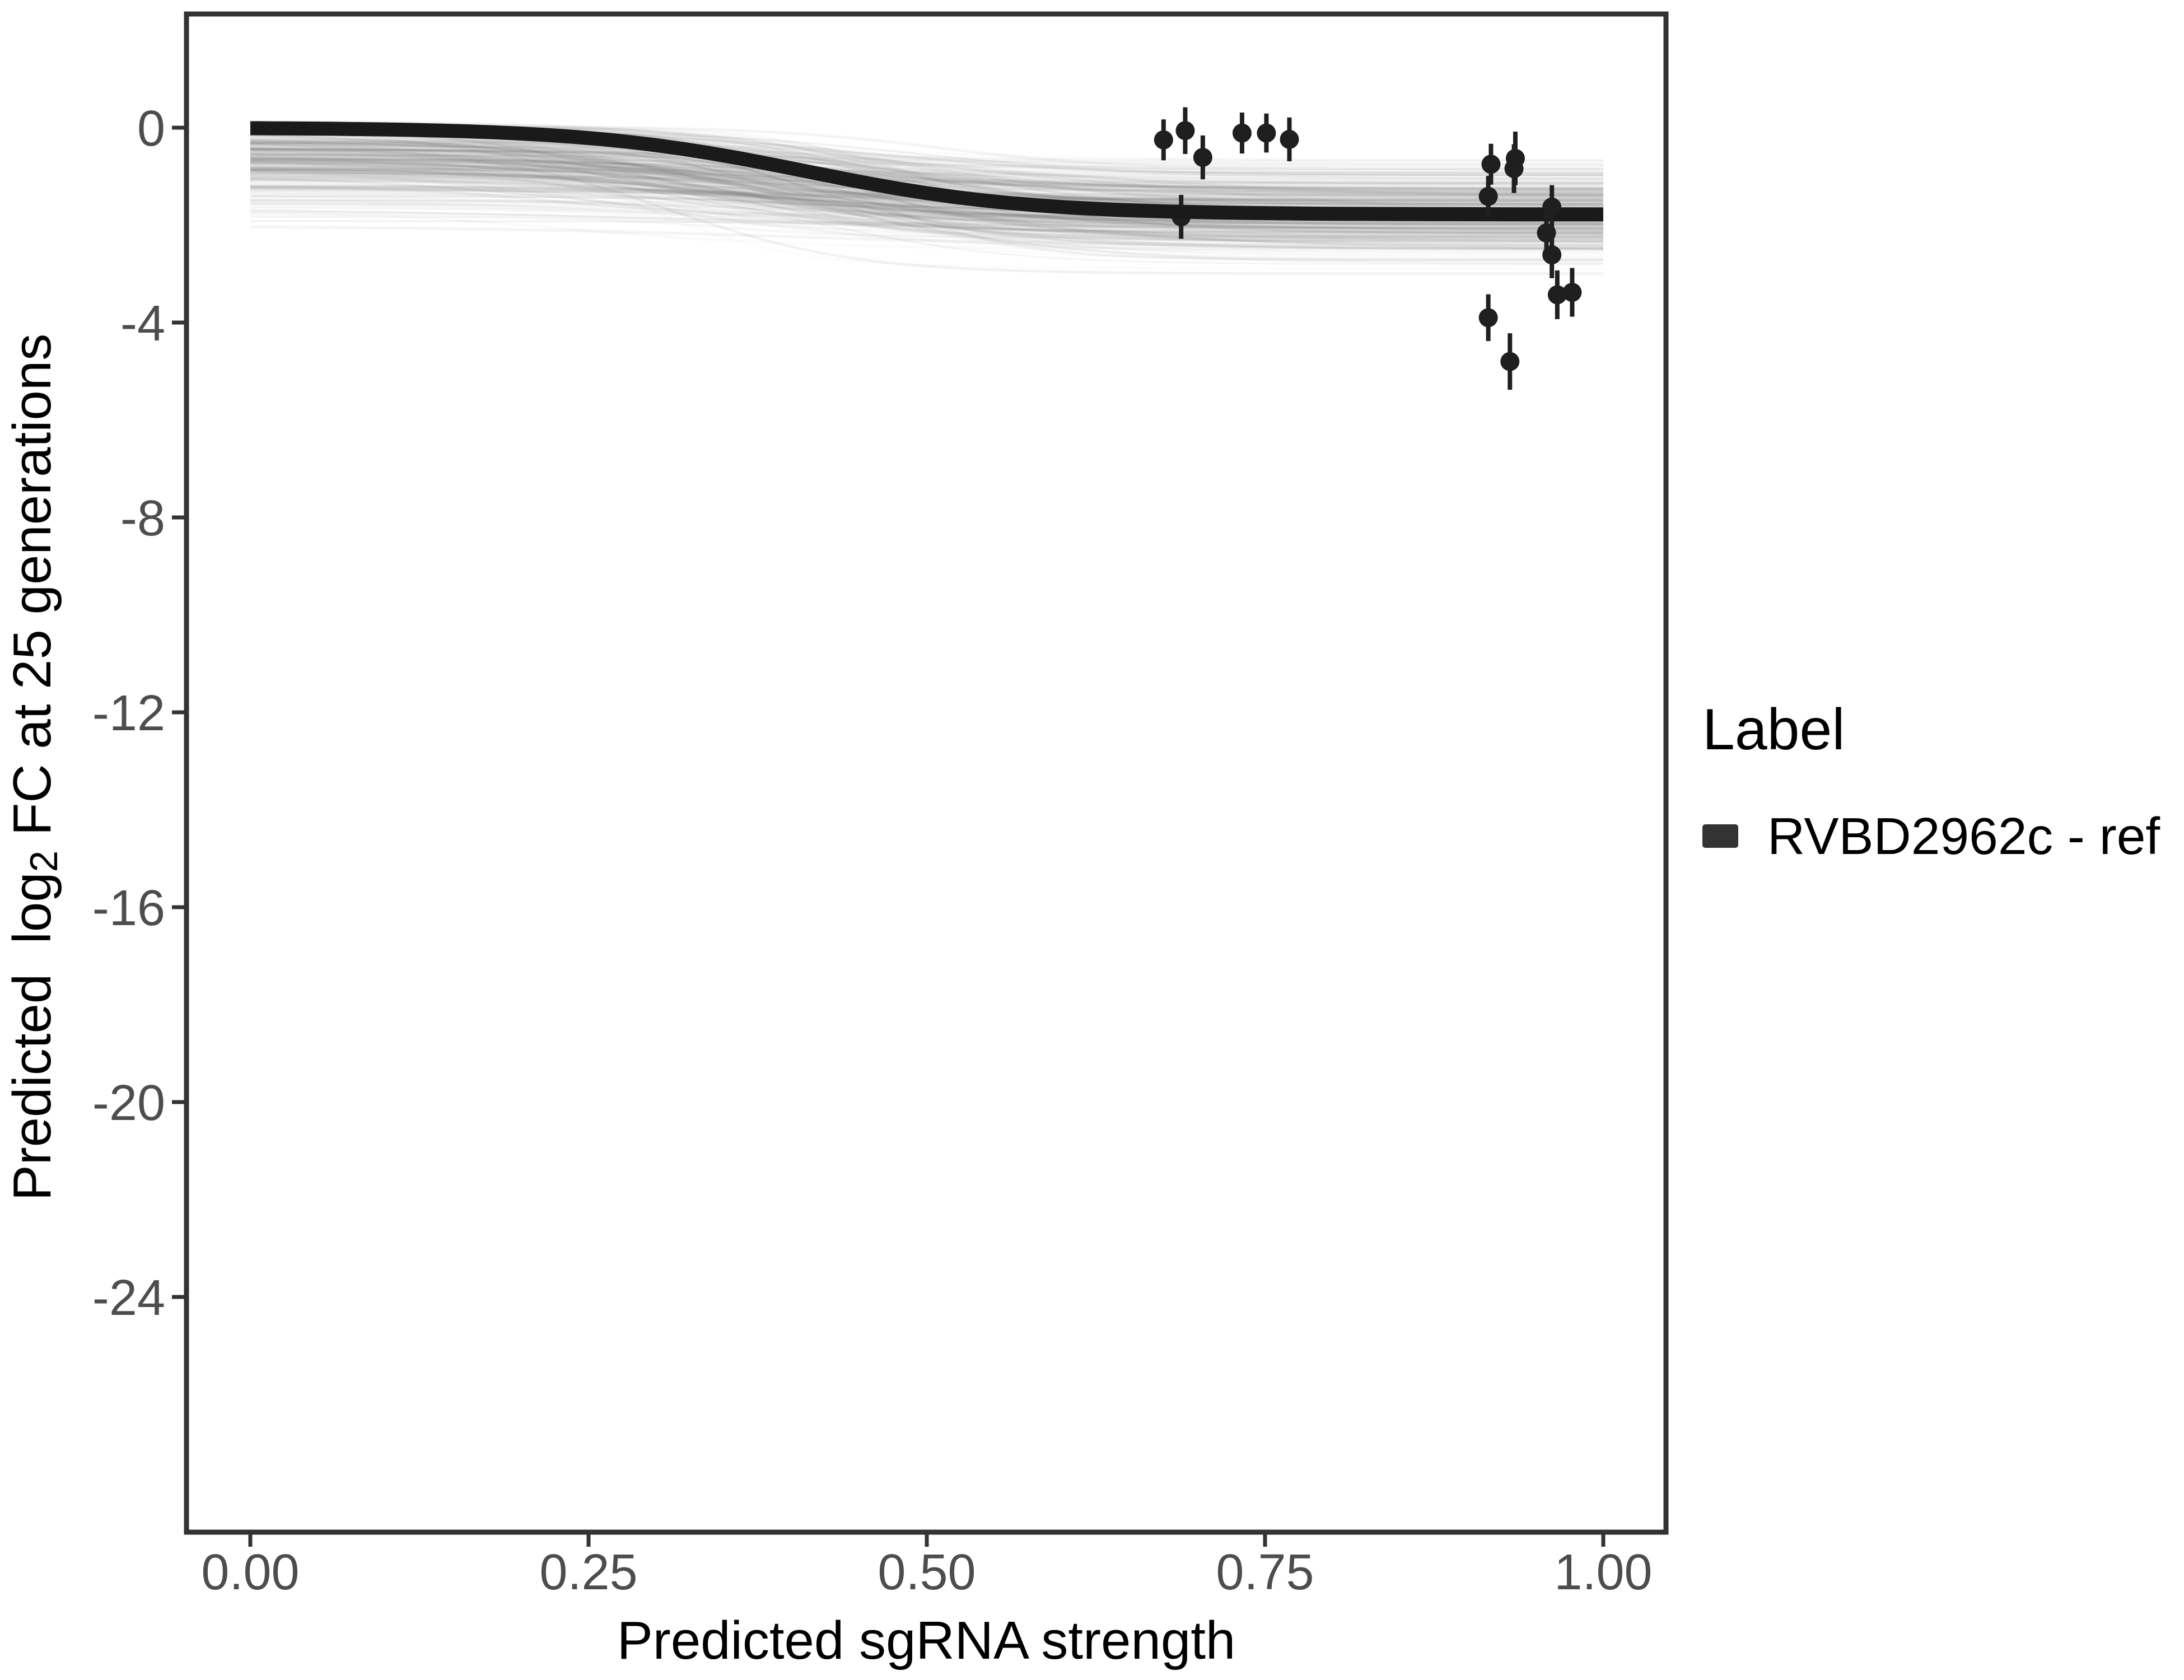  I want to click on x-tick-label: 0.25, so click(588, 1572).